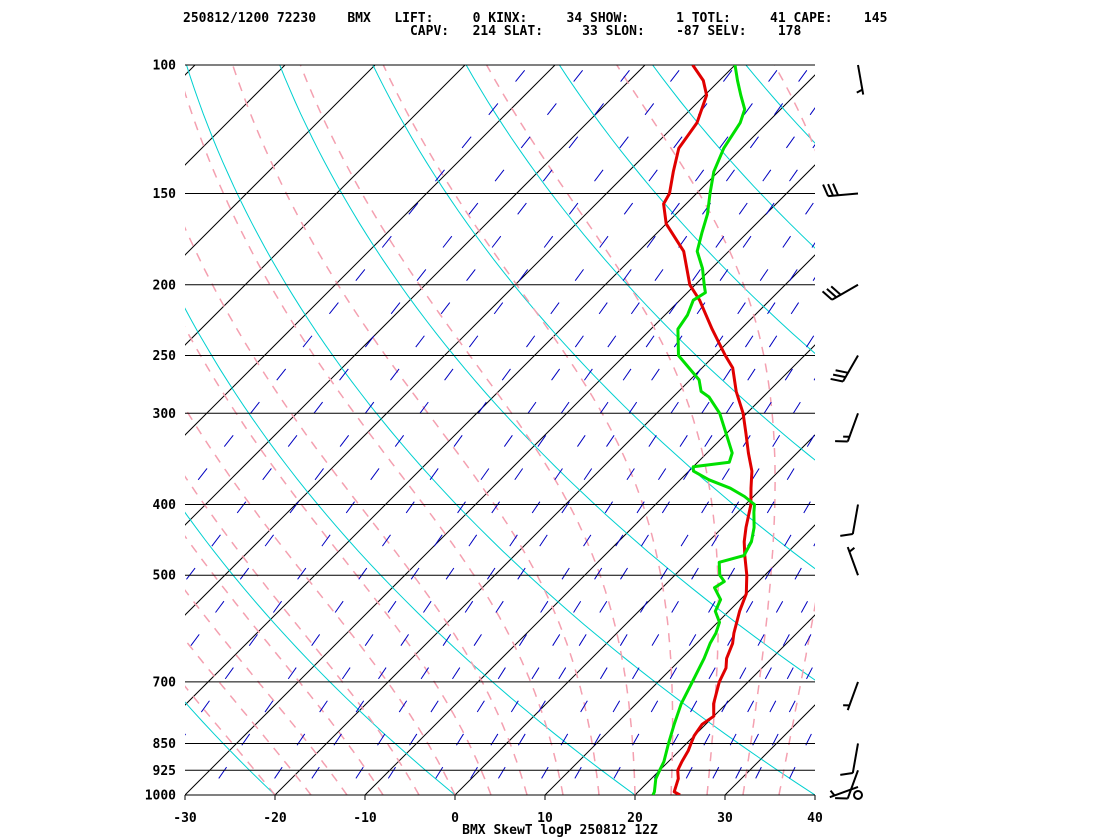 The width and height of the screenshot is (1120, 840). Describe the element at coordinates (851, 696) in the screenshot. I see `wind-barb` at that location.